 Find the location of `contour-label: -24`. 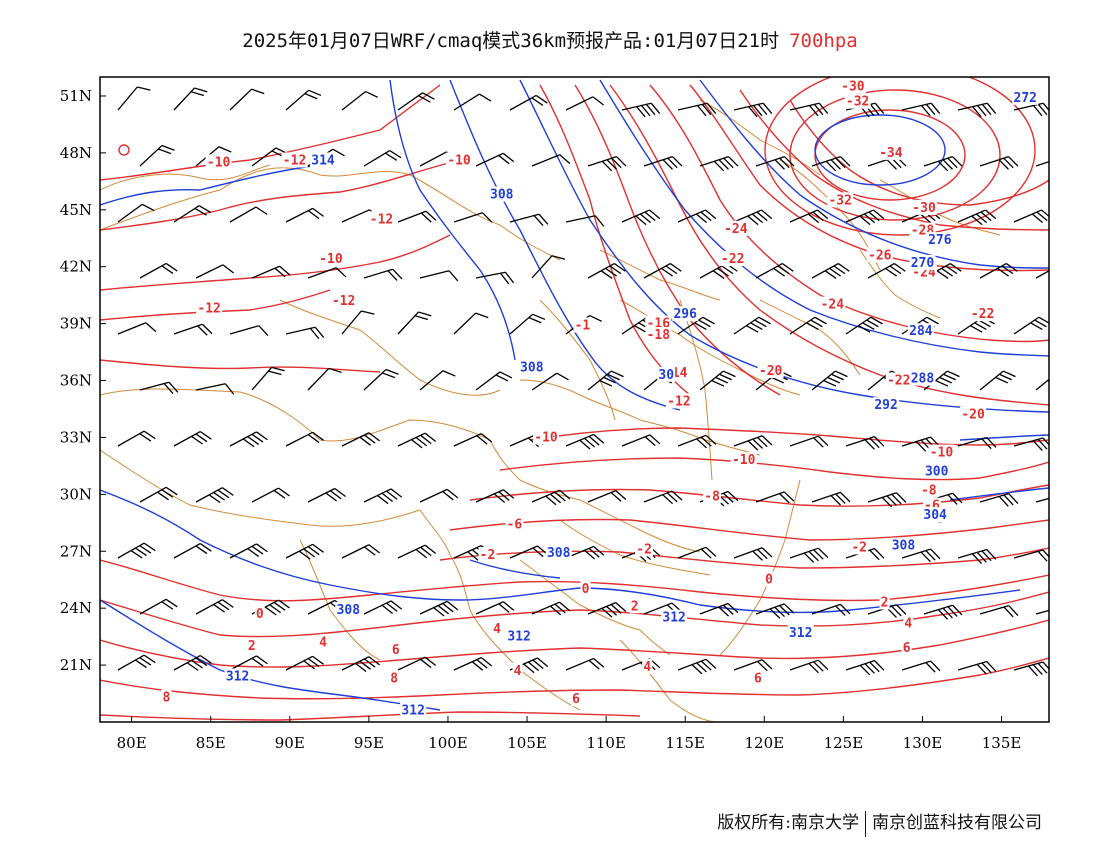

contour-label: -24 is located at coordinates (833, 305).